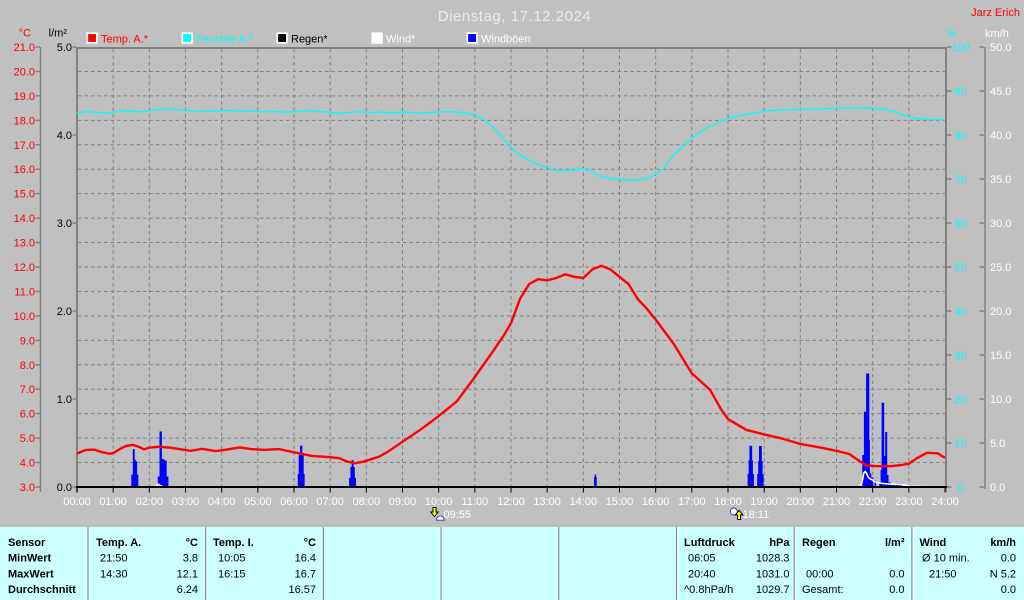 Image resolution: width=1024 pixels, height=600 pixels. Describe the element at coordinates (960, 400) in the screenshot. I see `svg-text: 20` at that location.